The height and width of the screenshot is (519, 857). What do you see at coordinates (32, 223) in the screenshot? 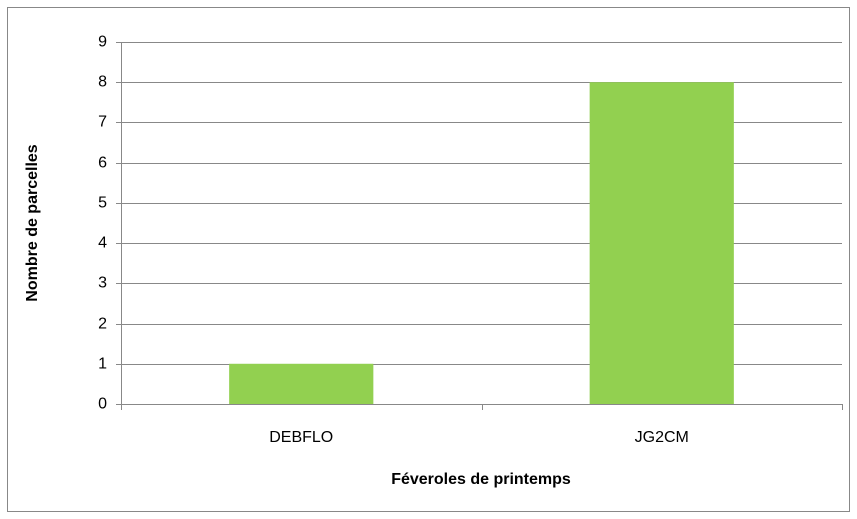
I see `y-axis-label: Nombre de parcelles` at bounding box center [32, 223].